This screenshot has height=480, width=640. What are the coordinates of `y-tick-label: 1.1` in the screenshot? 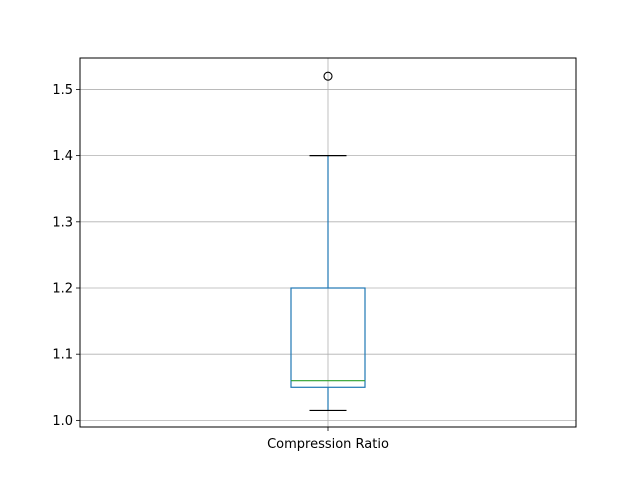 It's located at (62, 355).